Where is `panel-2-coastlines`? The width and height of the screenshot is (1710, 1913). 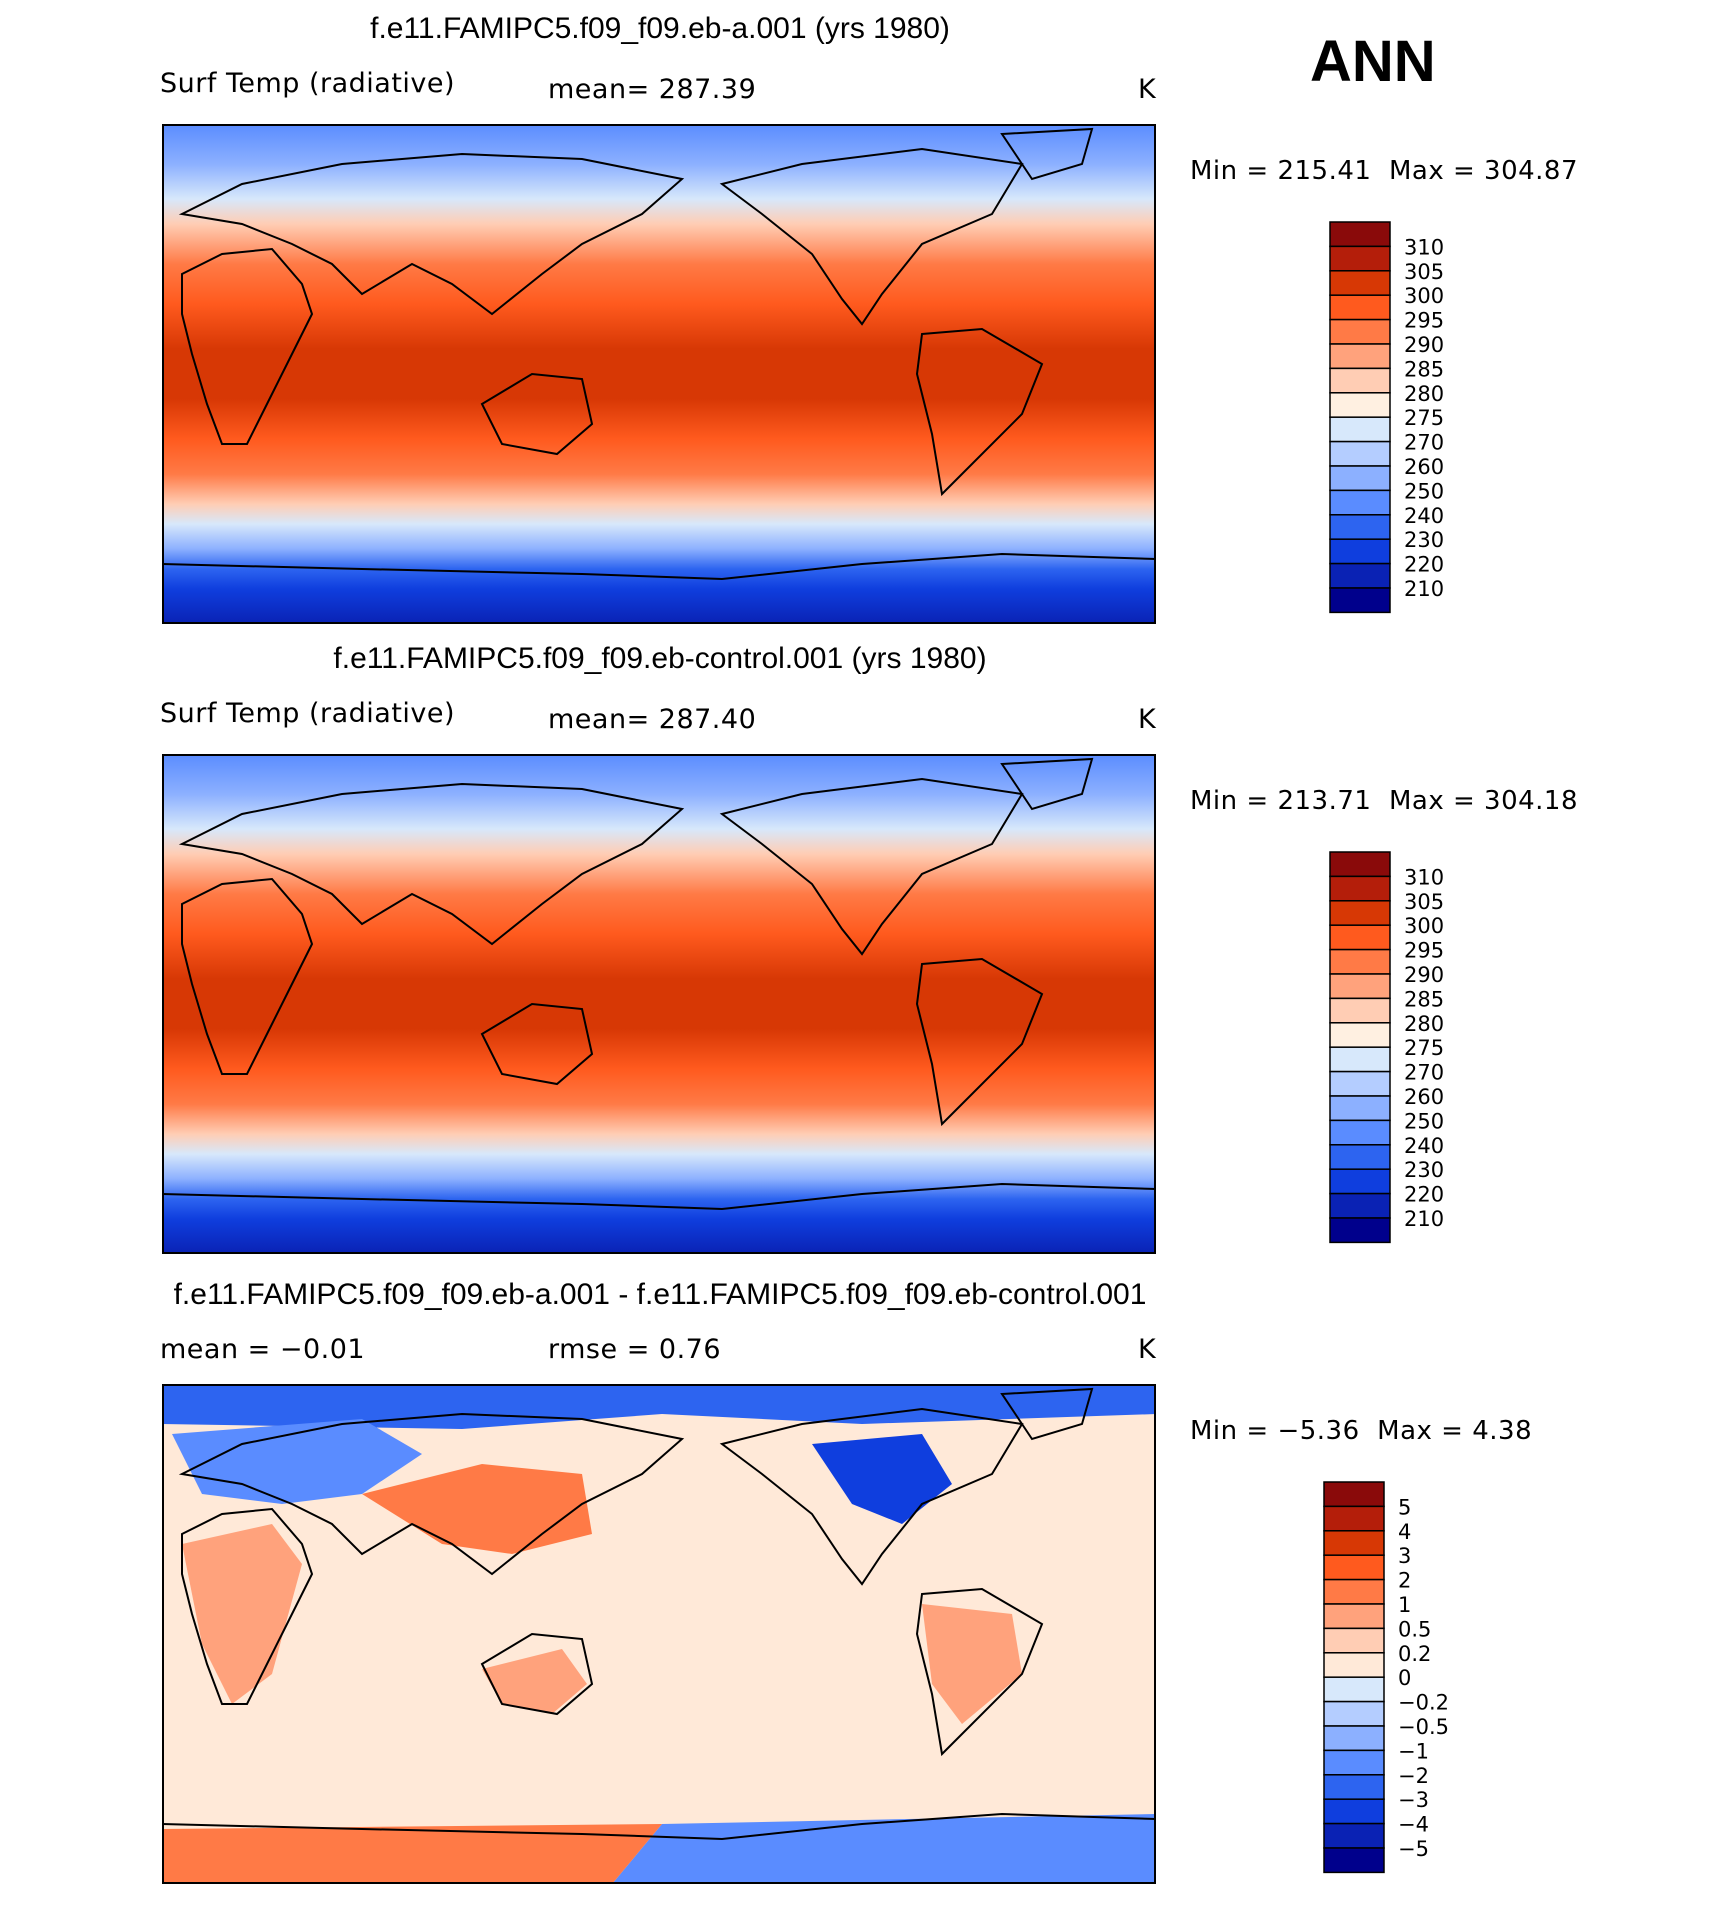
panel-2-coastlines is located at coordinates (659, 984).